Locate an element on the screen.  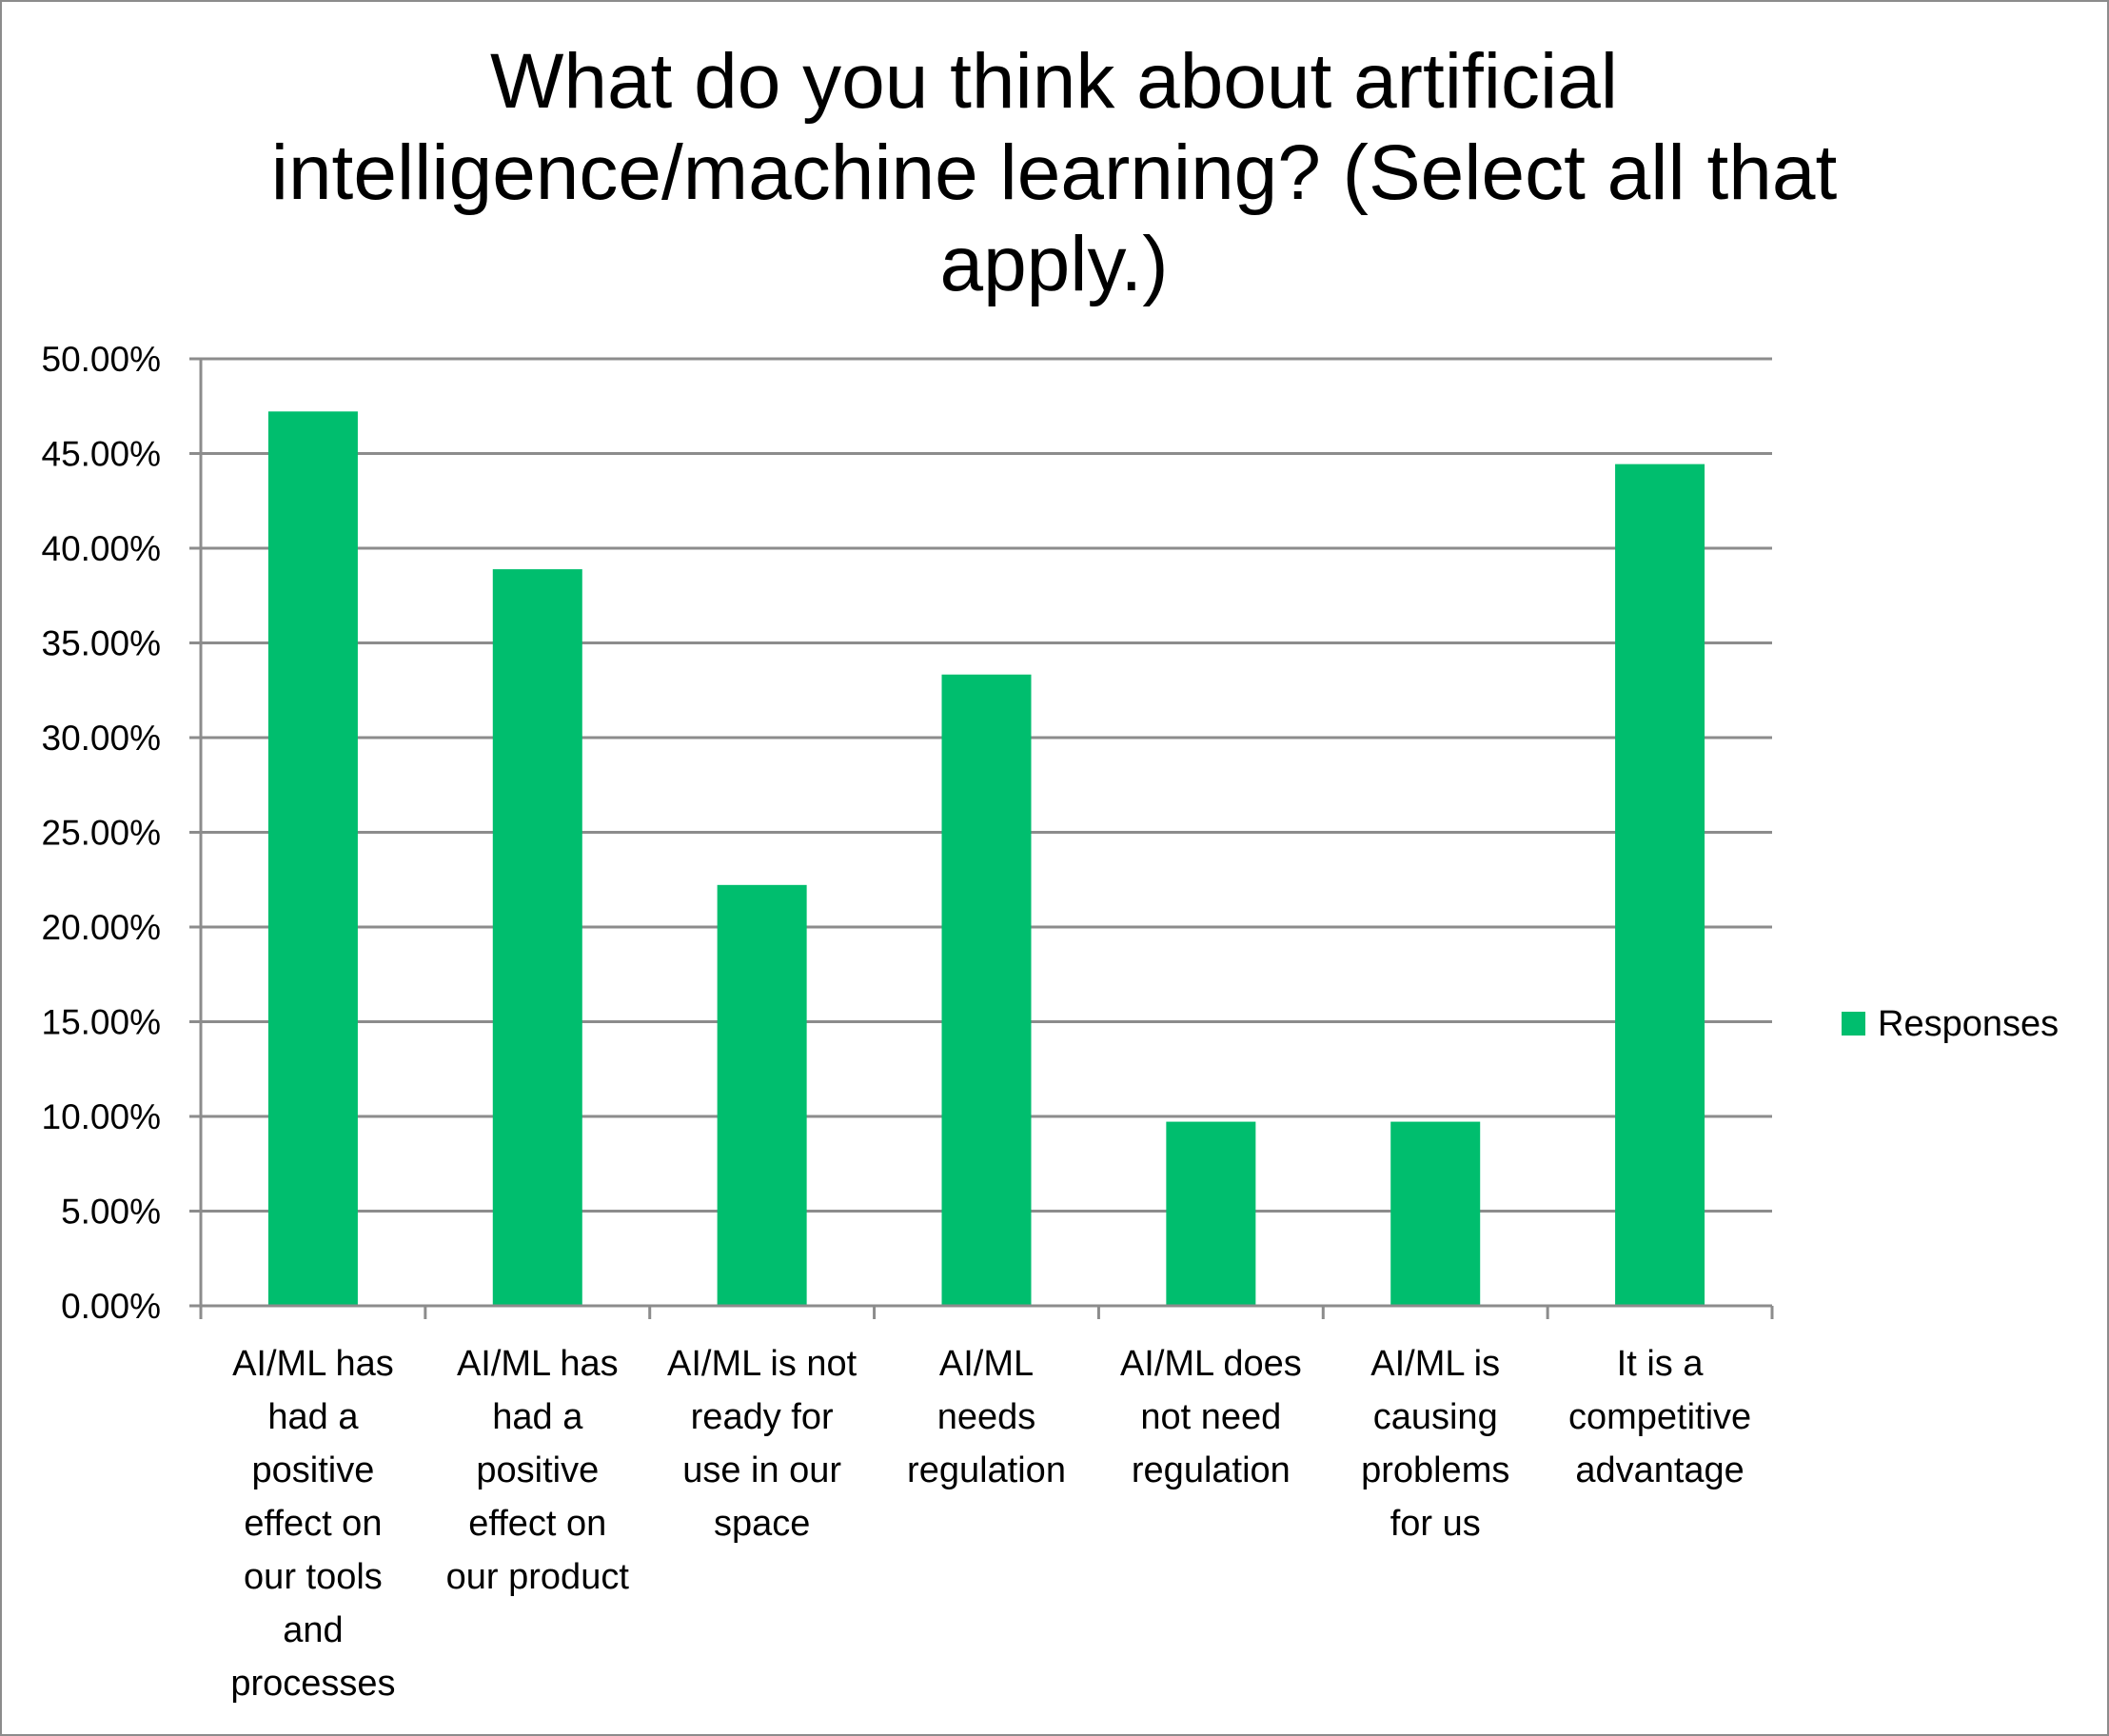
y-tick-label: 40.00% is located at coordinates (102, 548).